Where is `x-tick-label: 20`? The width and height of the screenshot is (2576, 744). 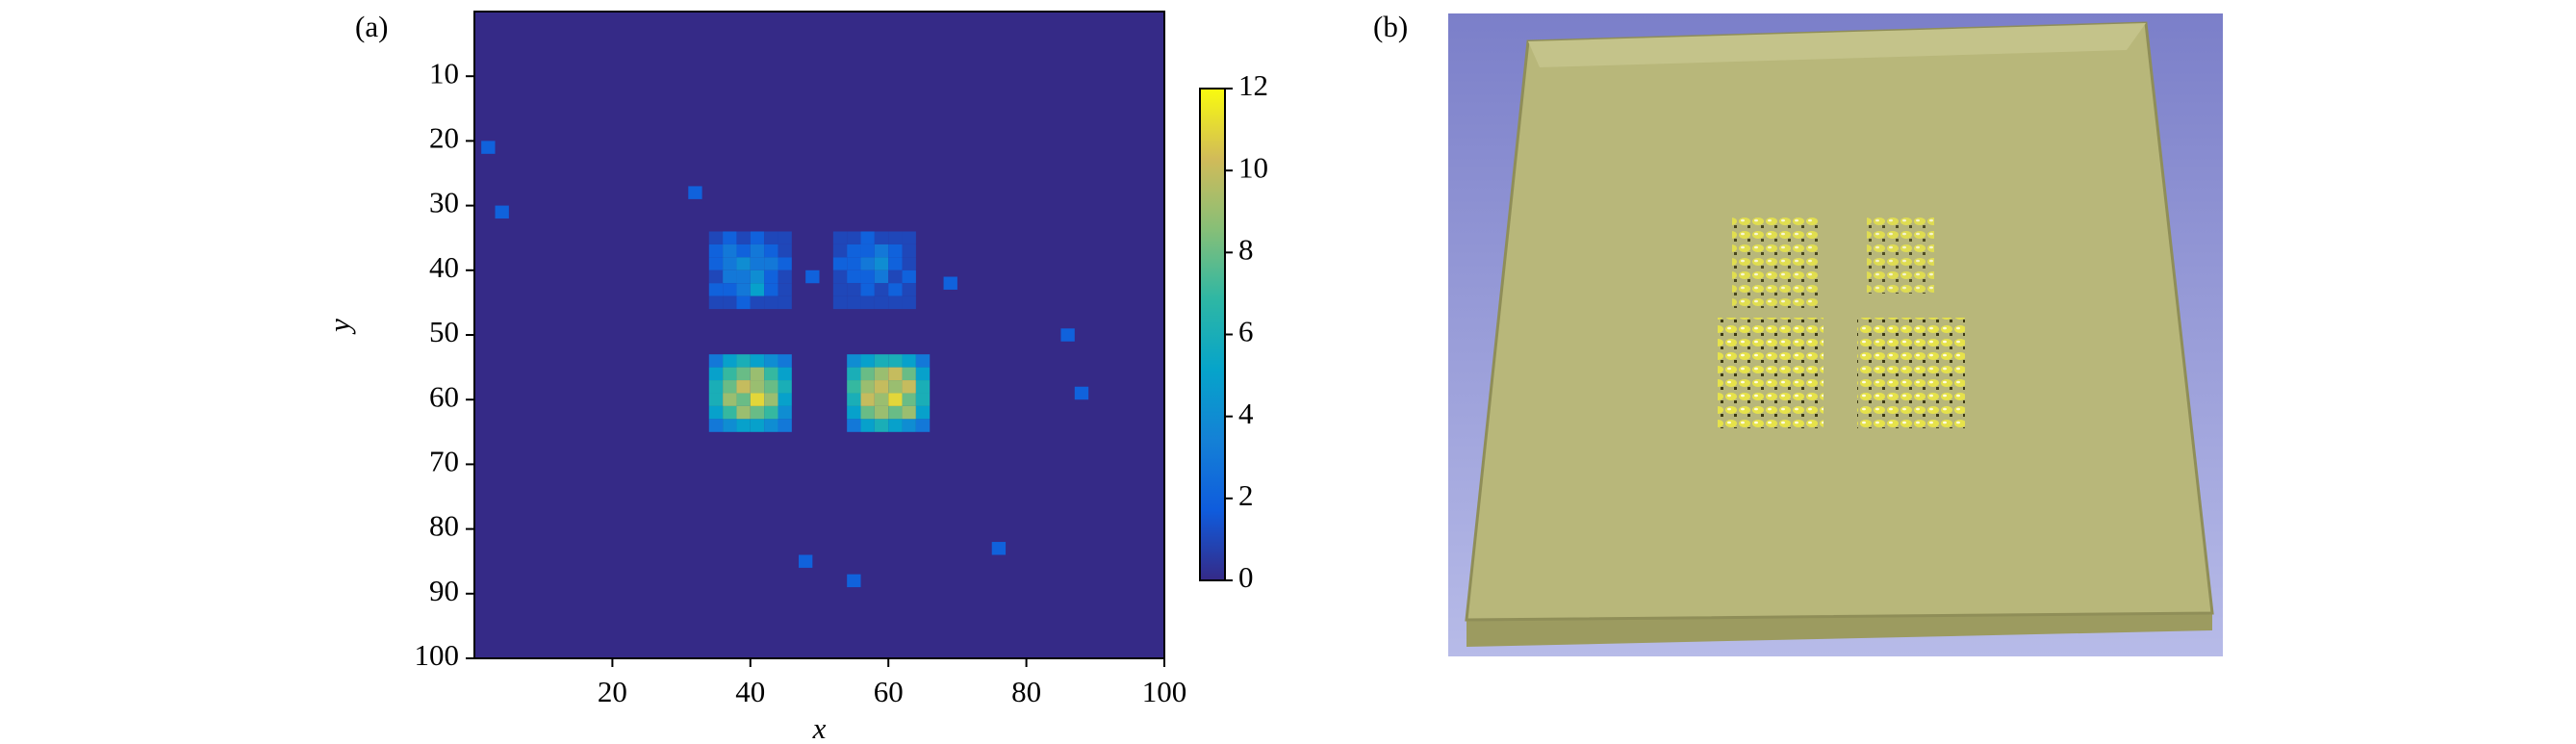
x-tick-label: 20 is located at coordinates (612, 692).